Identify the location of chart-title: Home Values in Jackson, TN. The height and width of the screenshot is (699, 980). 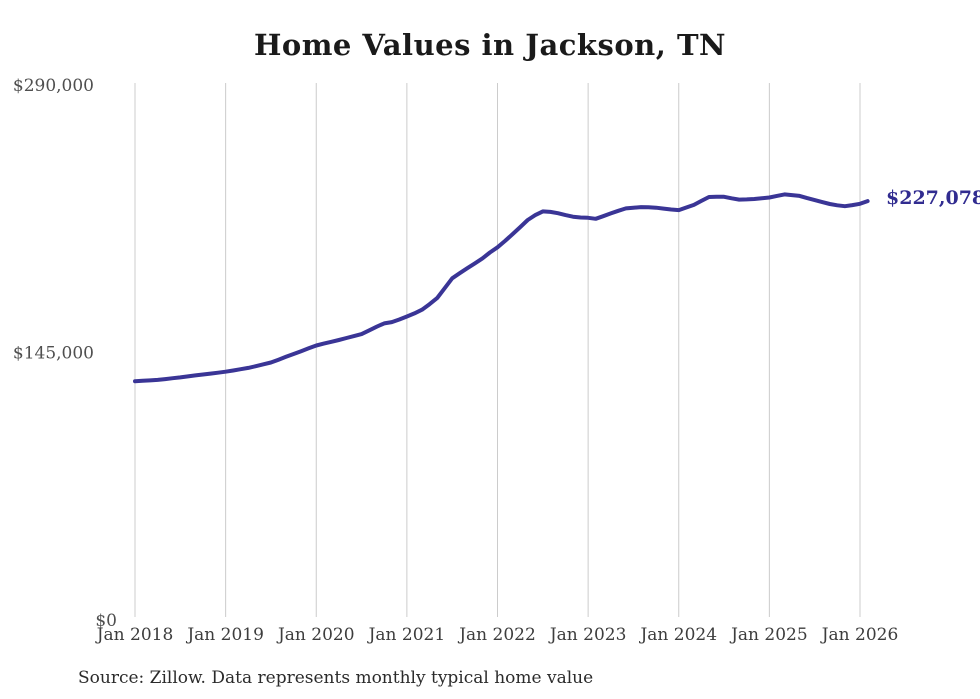
(490, 45).